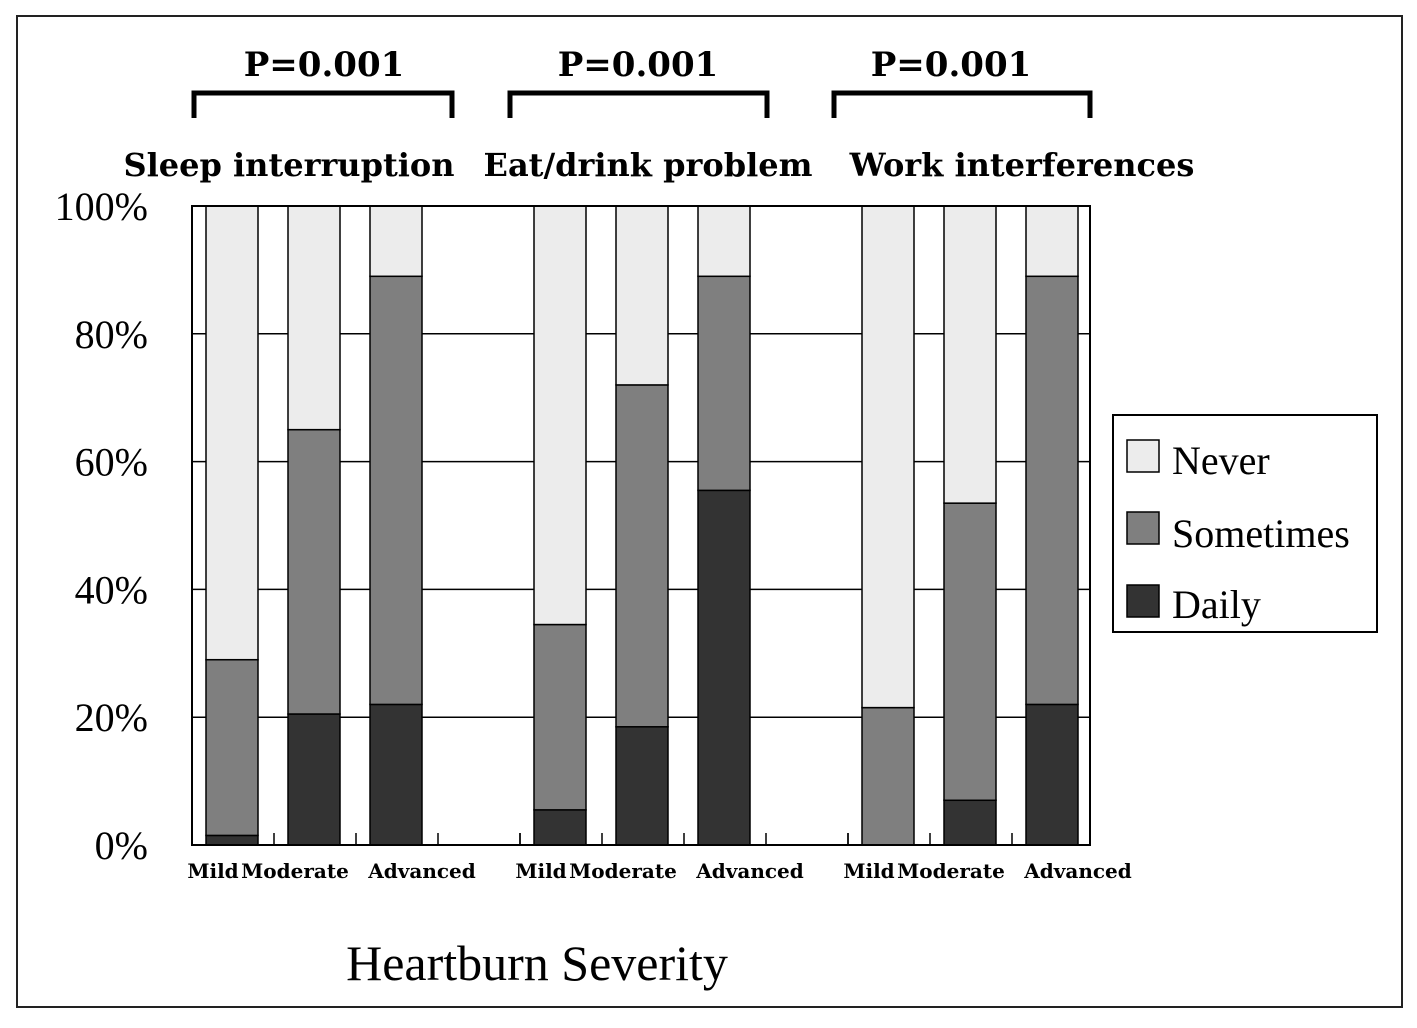 The width and height of the screenshot is (1417, 1028). I want to click on y-tick-label: 0%, so click(121, 845).